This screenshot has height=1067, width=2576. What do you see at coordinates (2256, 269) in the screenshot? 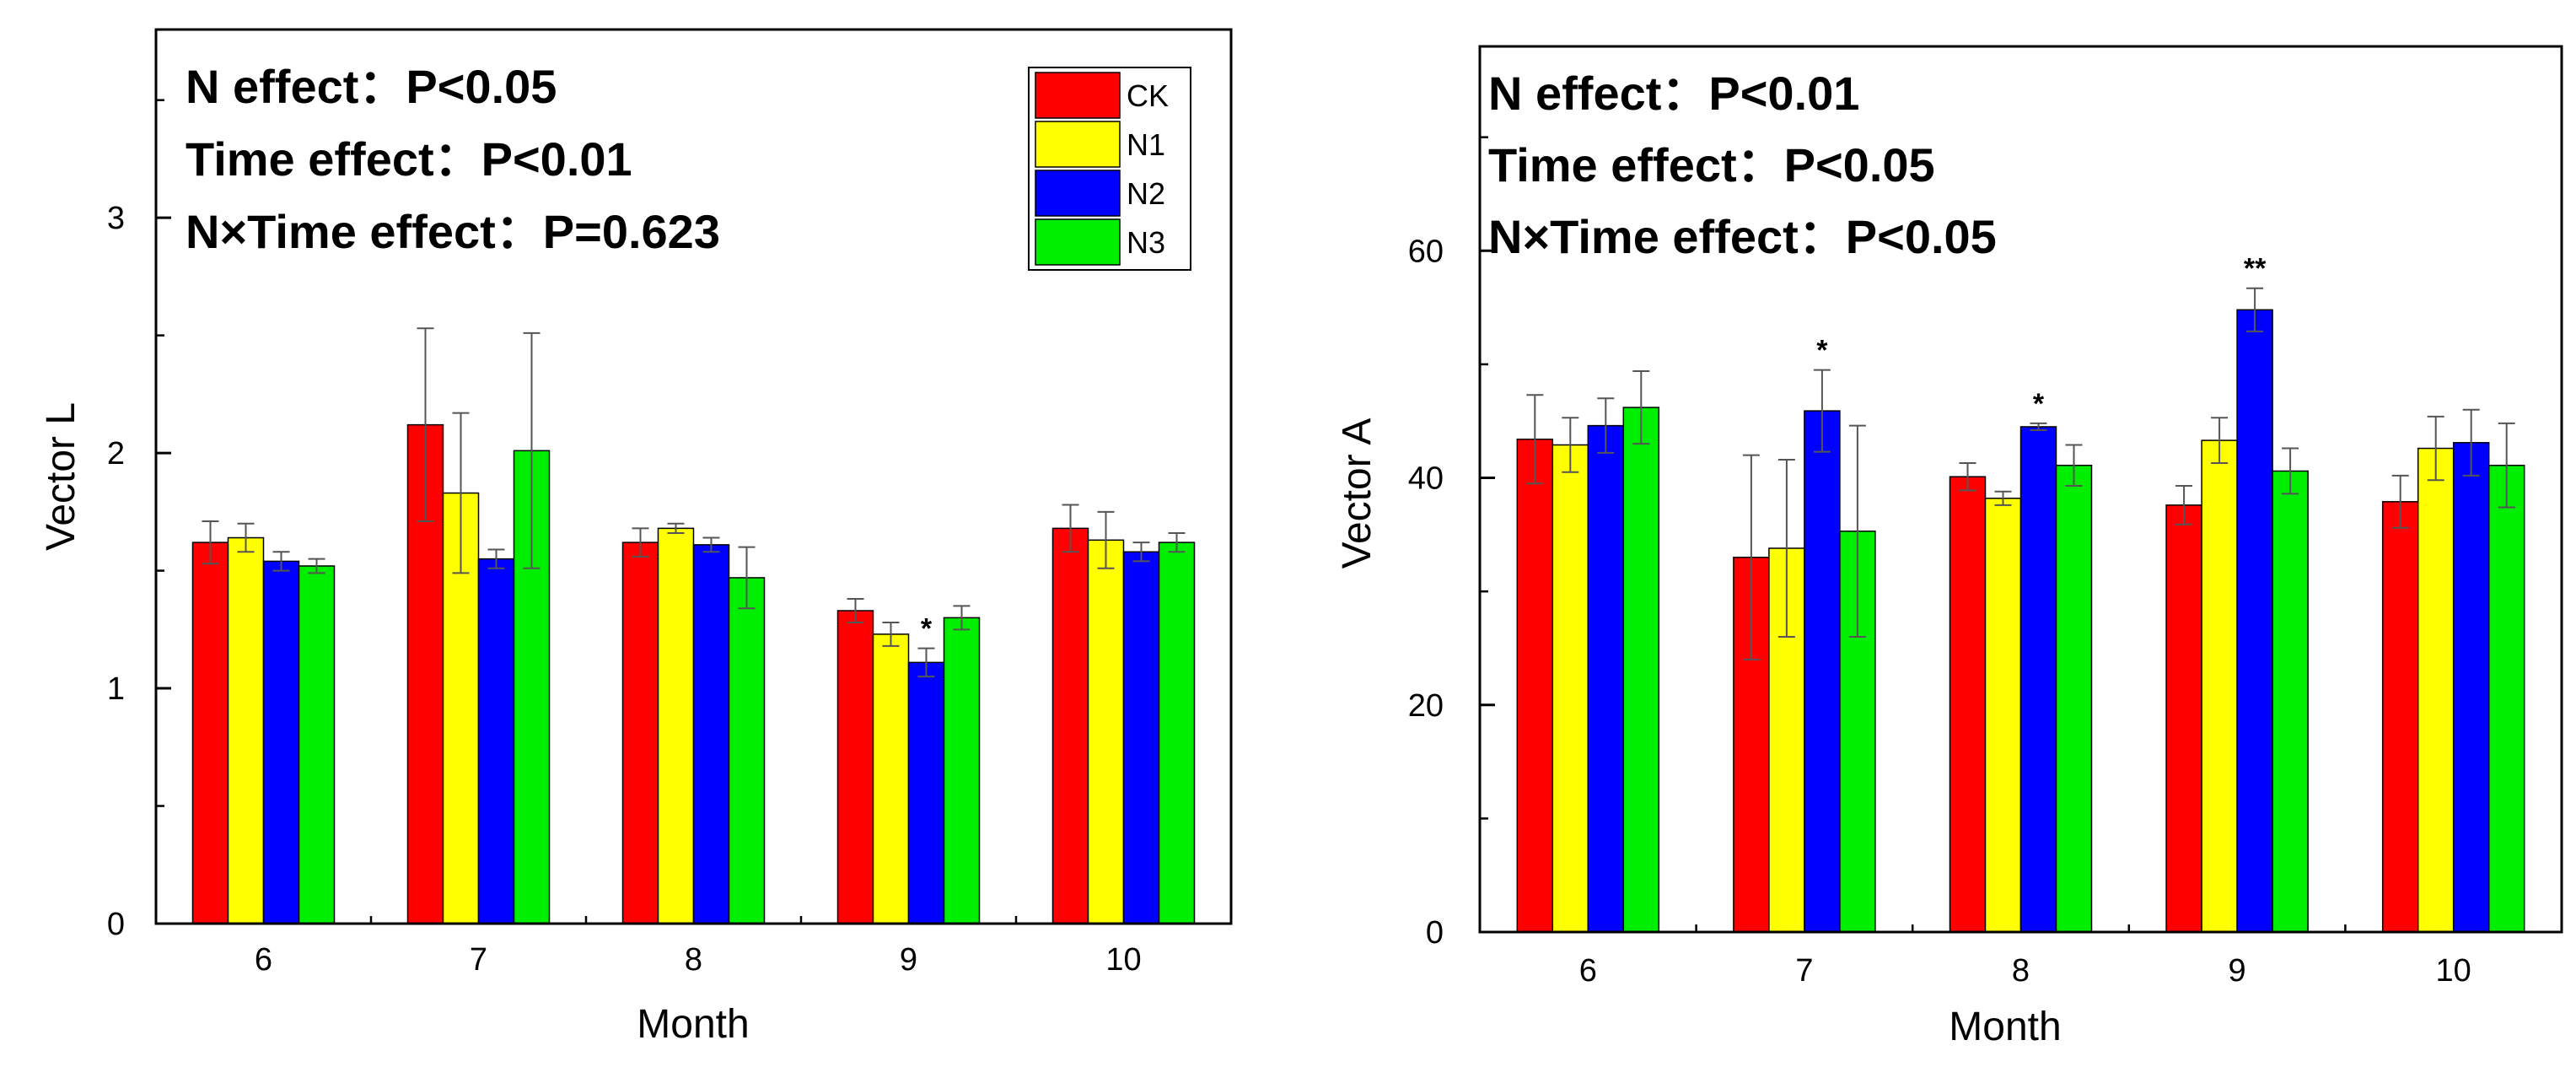
I see `significance-marker: **` at bounding box center [2256, 269].